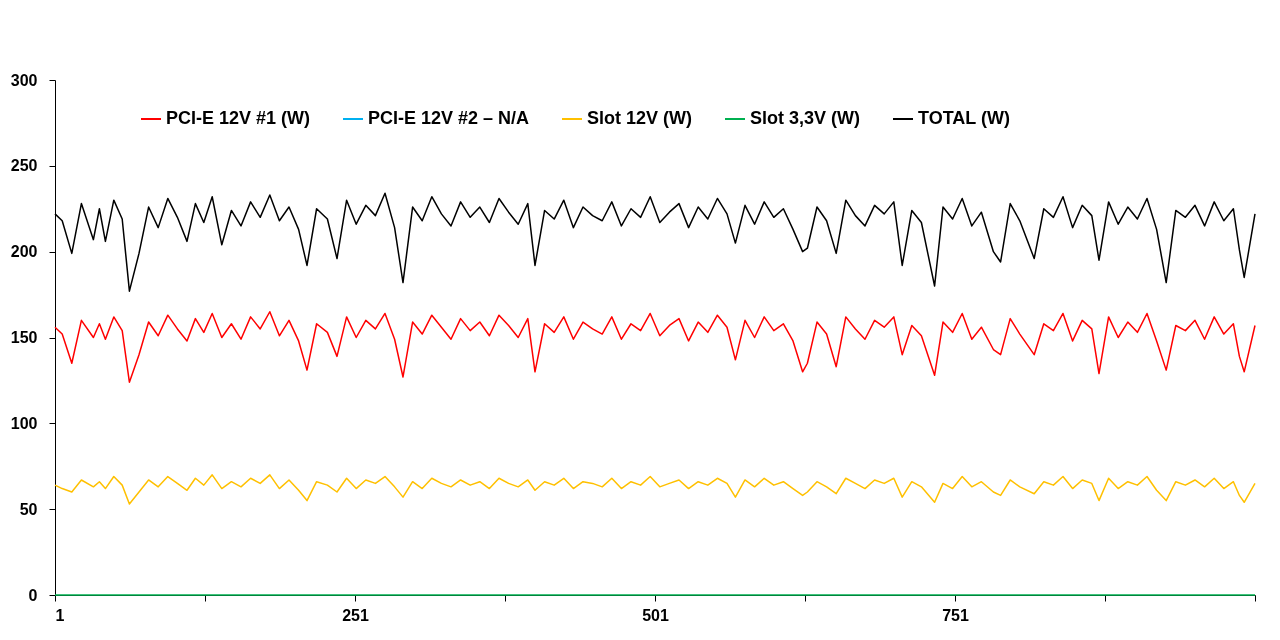  Describe the element at coordinates (60, 615) in the screenshot. I see `x-tick-label: 1` at that location.